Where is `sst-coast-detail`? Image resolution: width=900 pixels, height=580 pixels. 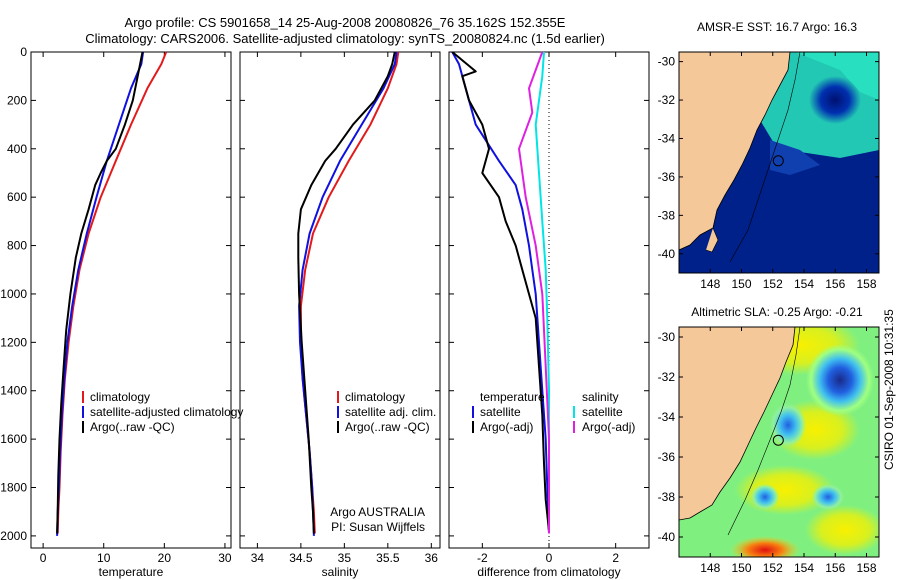 sst-coast-detail is located at coordinates (712, 240).